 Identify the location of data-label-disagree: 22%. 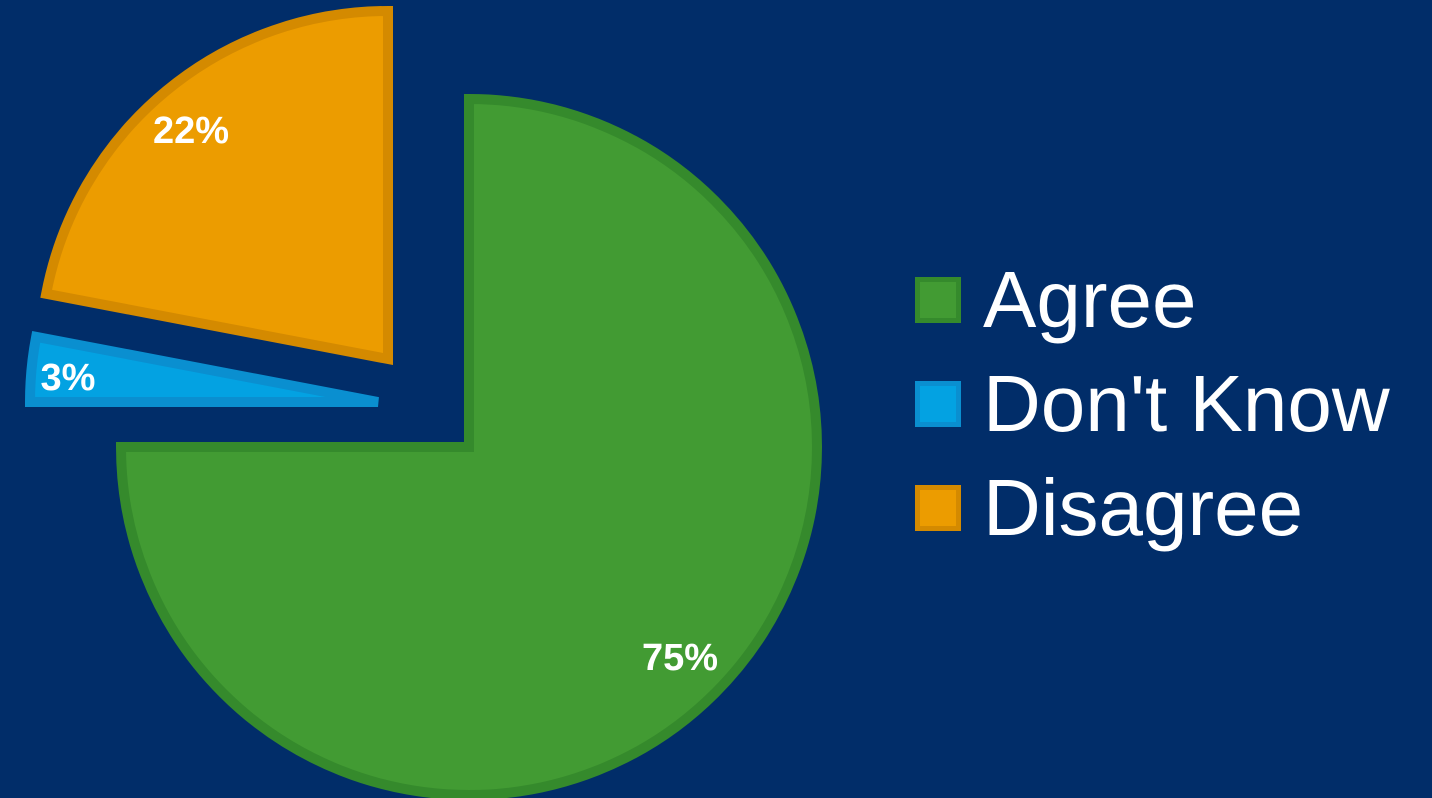
(191, 131).